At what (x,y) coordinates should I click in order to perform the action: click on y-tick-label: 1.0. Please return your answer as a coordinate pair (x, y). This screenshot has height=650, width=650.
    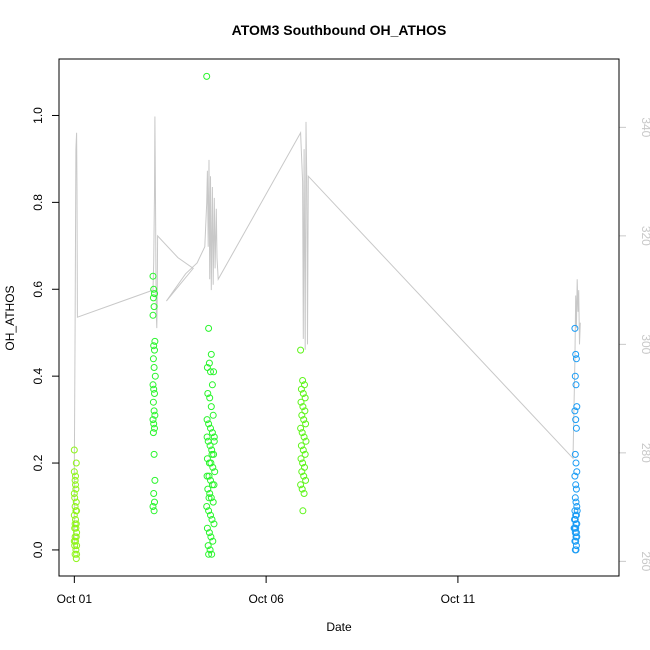
    Looking at the image, I should click on (38, 115).